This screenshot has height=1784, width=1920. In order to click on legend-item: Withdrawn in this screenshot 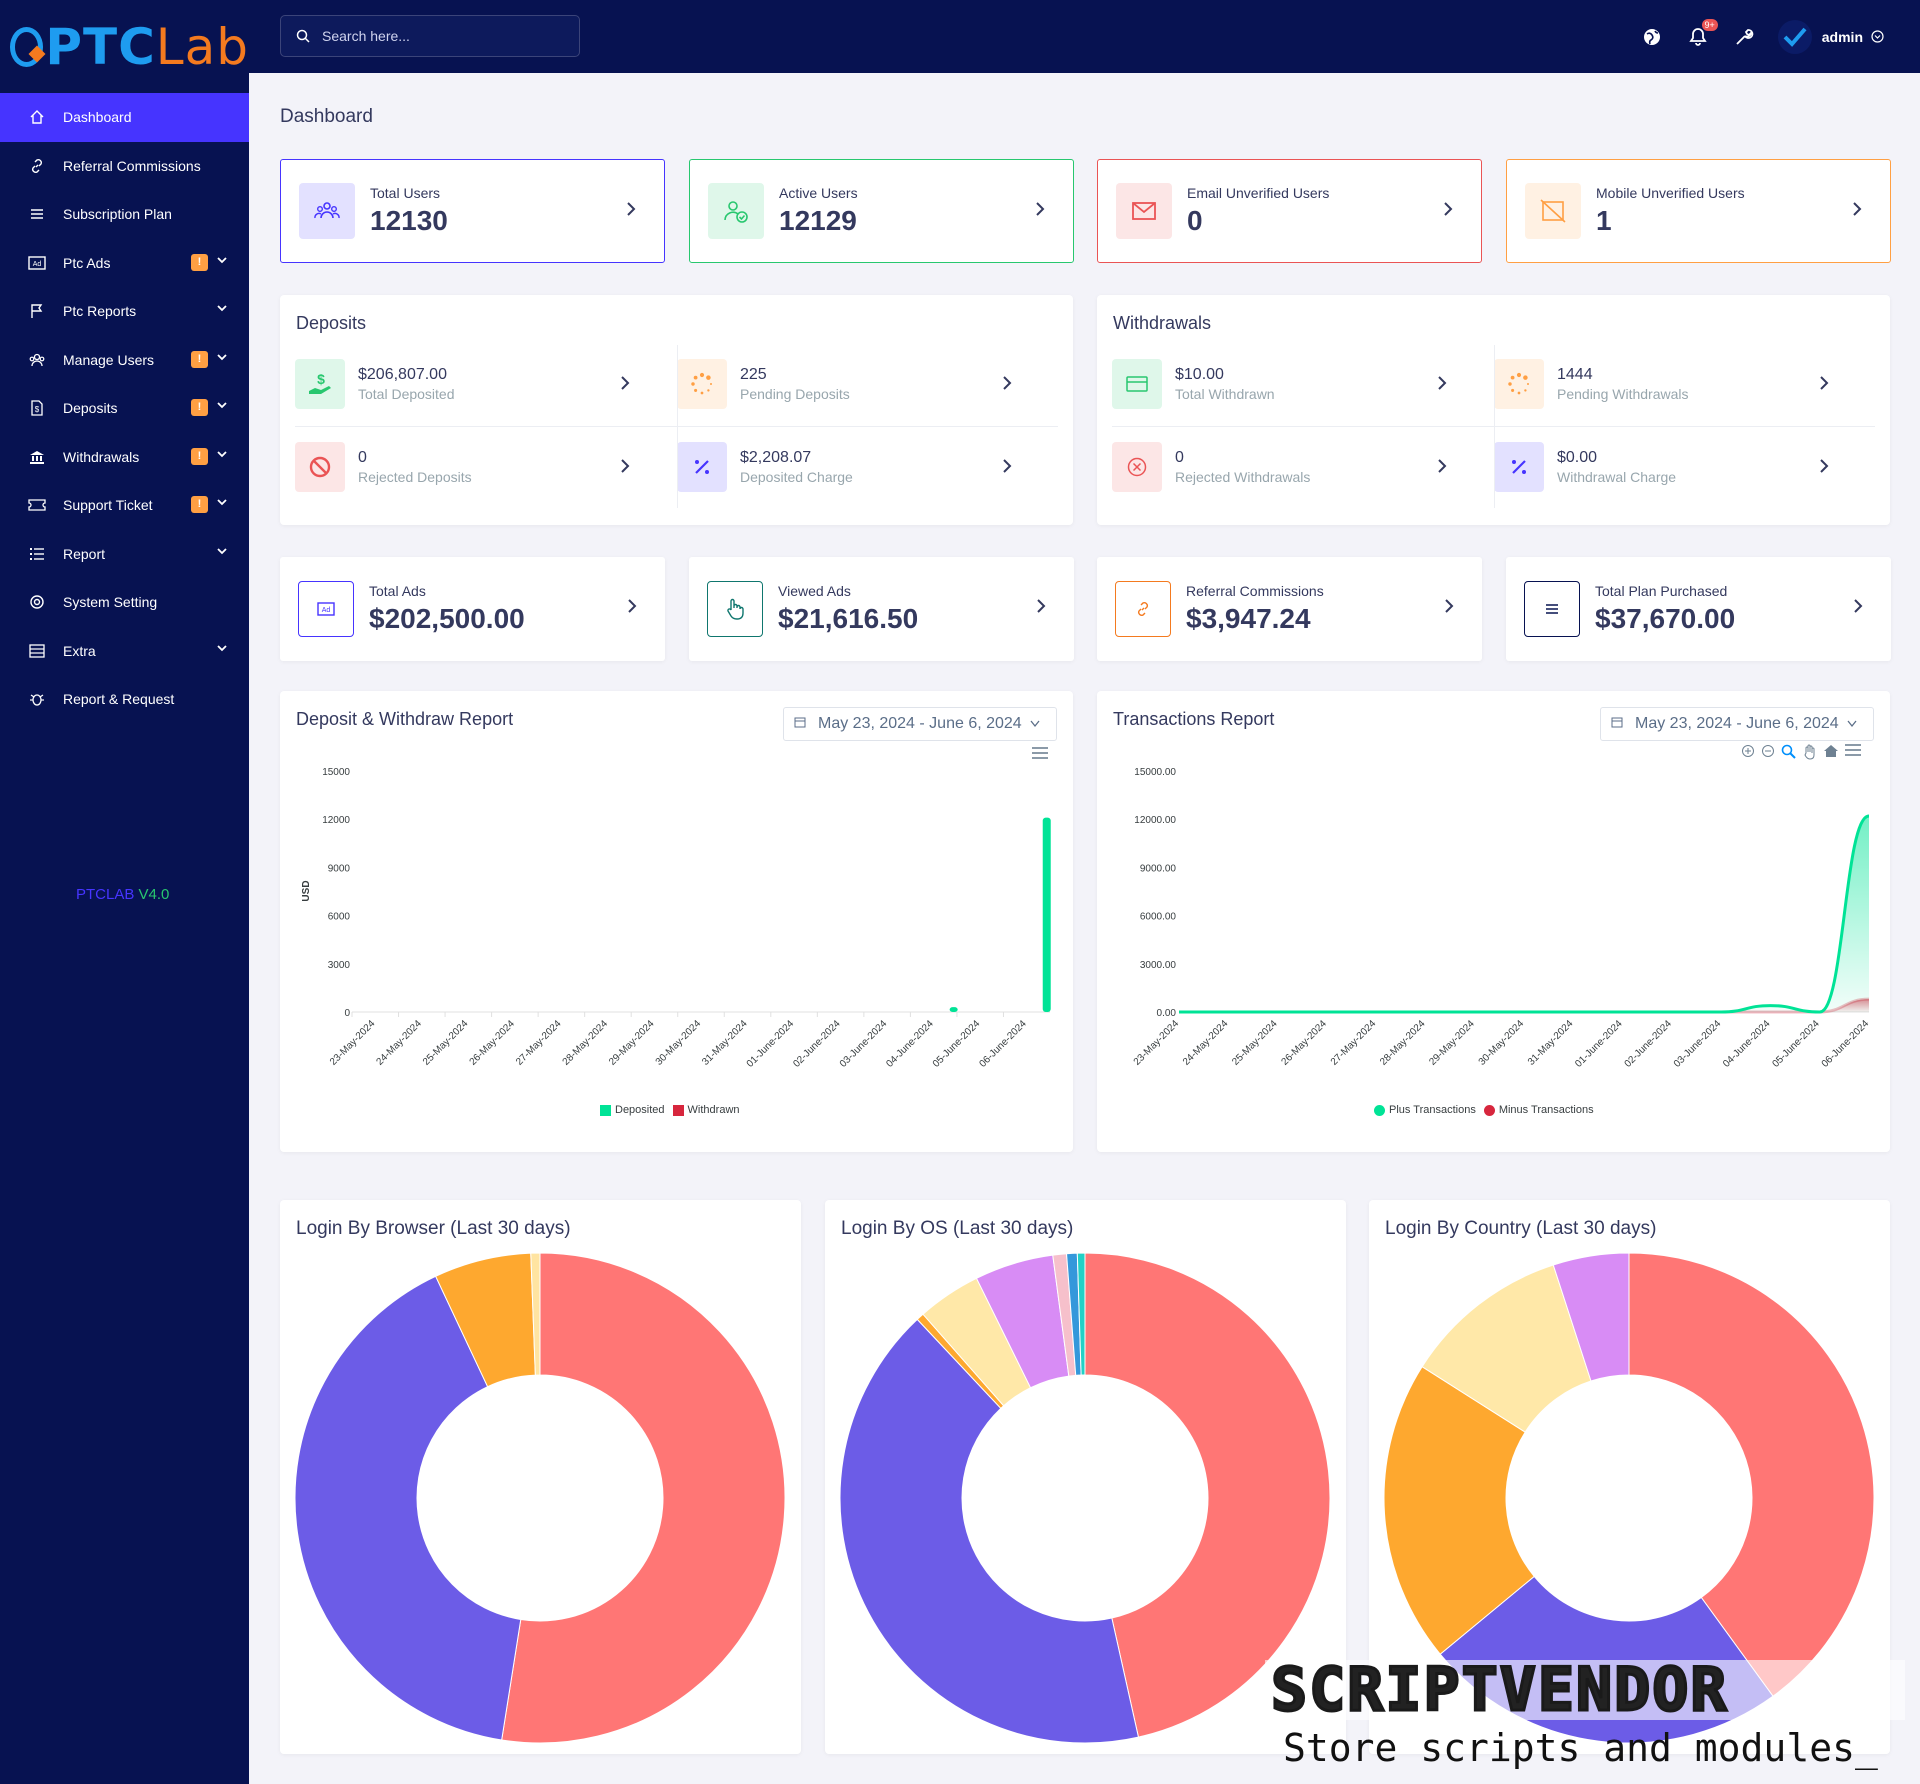, I will do `click(706, 1110)`.